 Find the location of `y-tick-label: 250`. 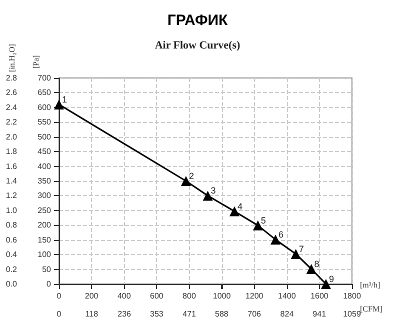

y-tick-label: 250 is located at coordinates (45, 210).